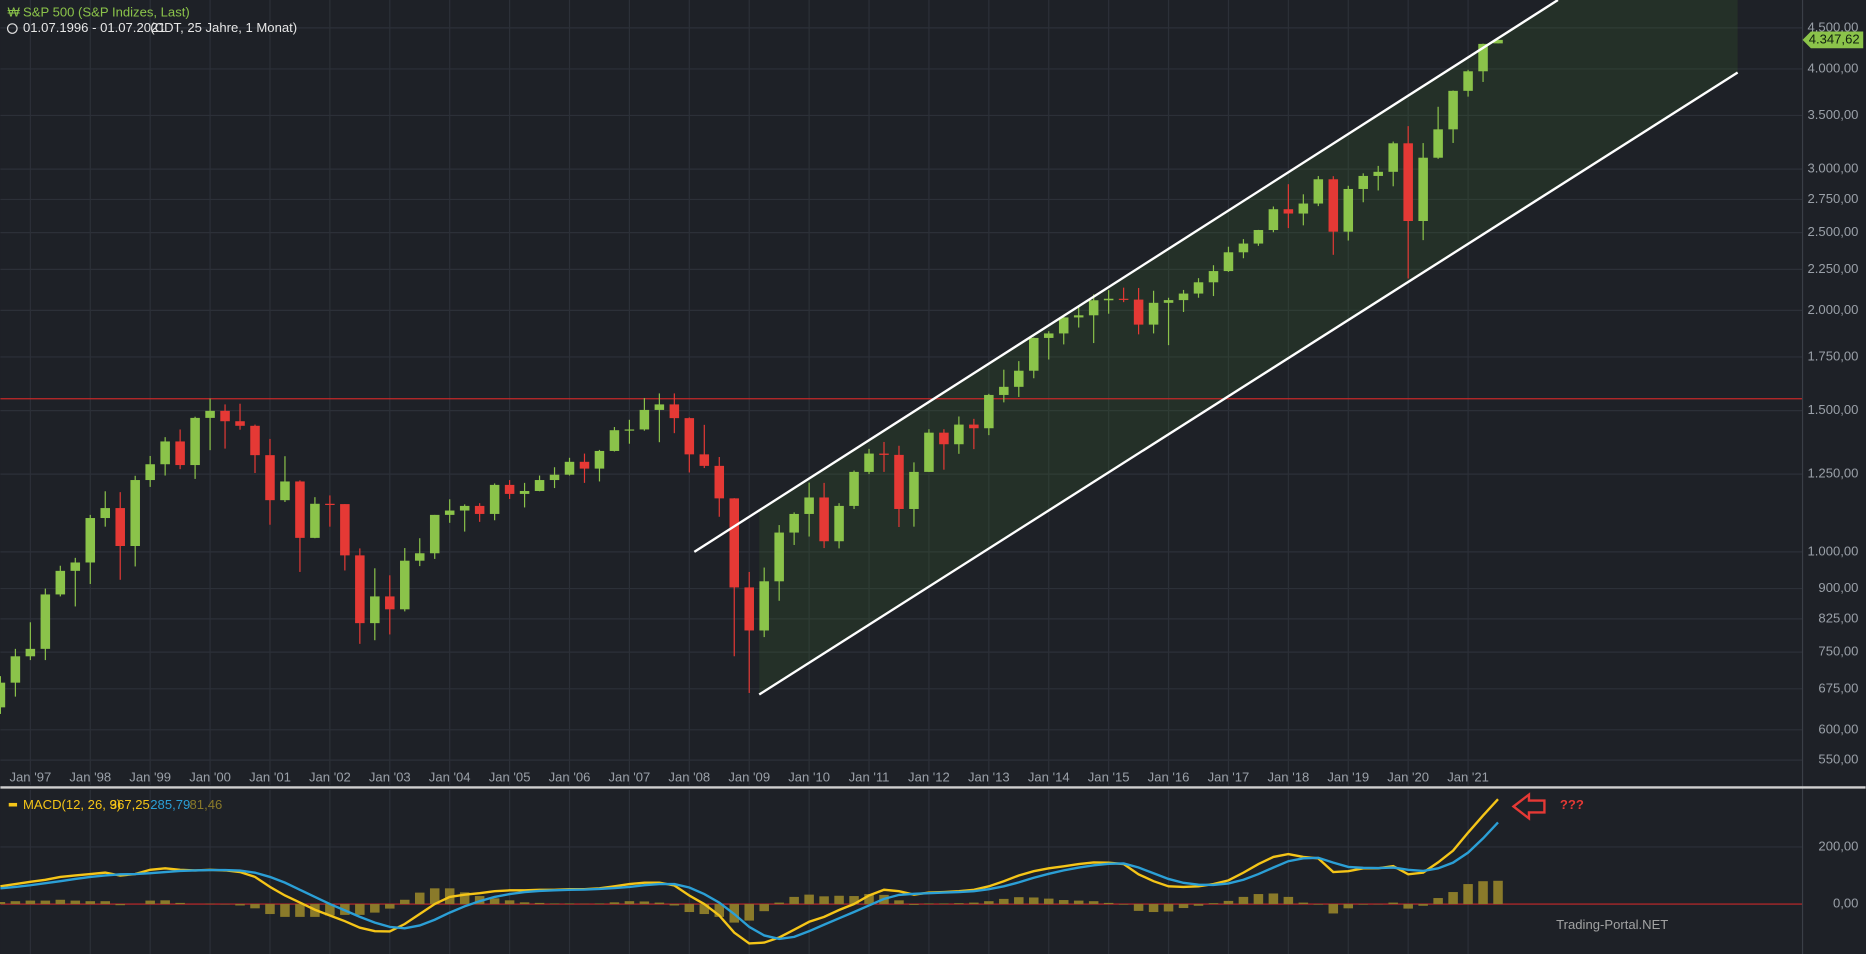 This screenshot has height=954, width=1866. Describe the element at coordinates (115, 804) in the screenshot. I see `macd-legend: MACD(12, 26, 9) 367,25 285,79 81,46` at that location.